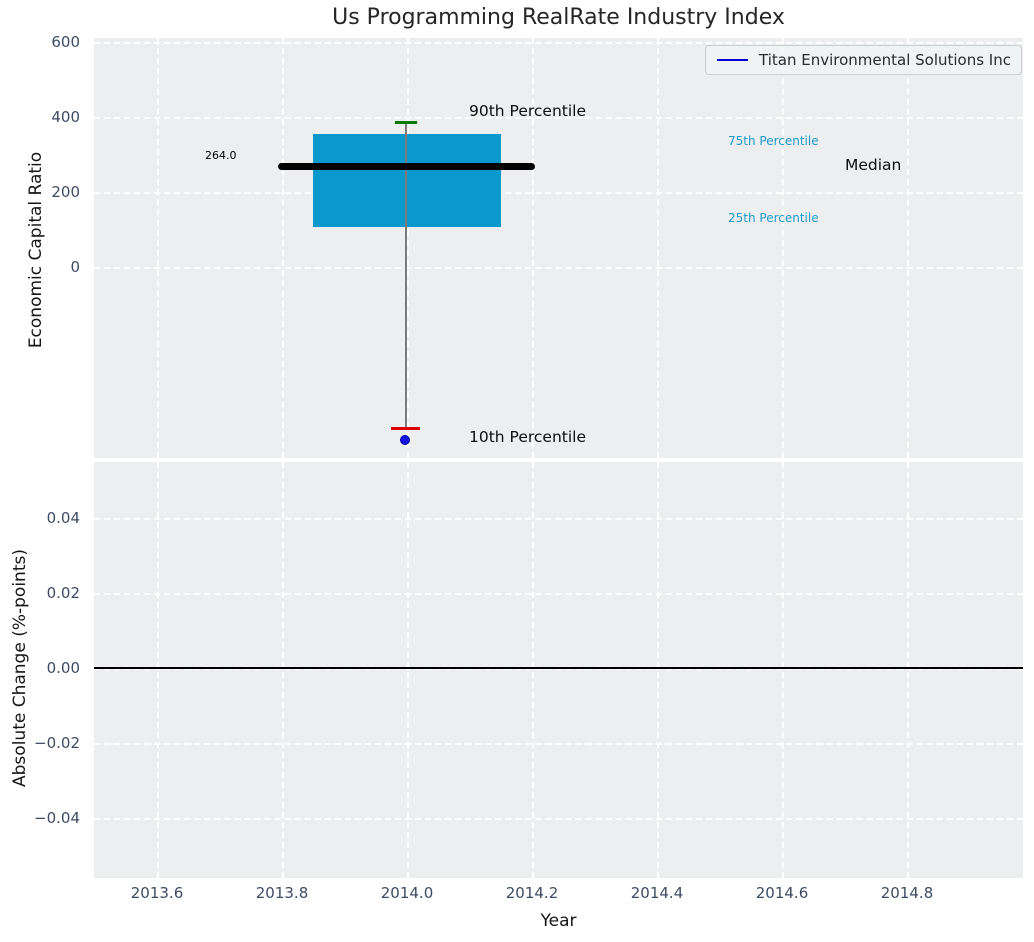  Describe the element at coordinates (282, 893) in the screenshot. I see `x-tick-label: 2013.8` at that location.